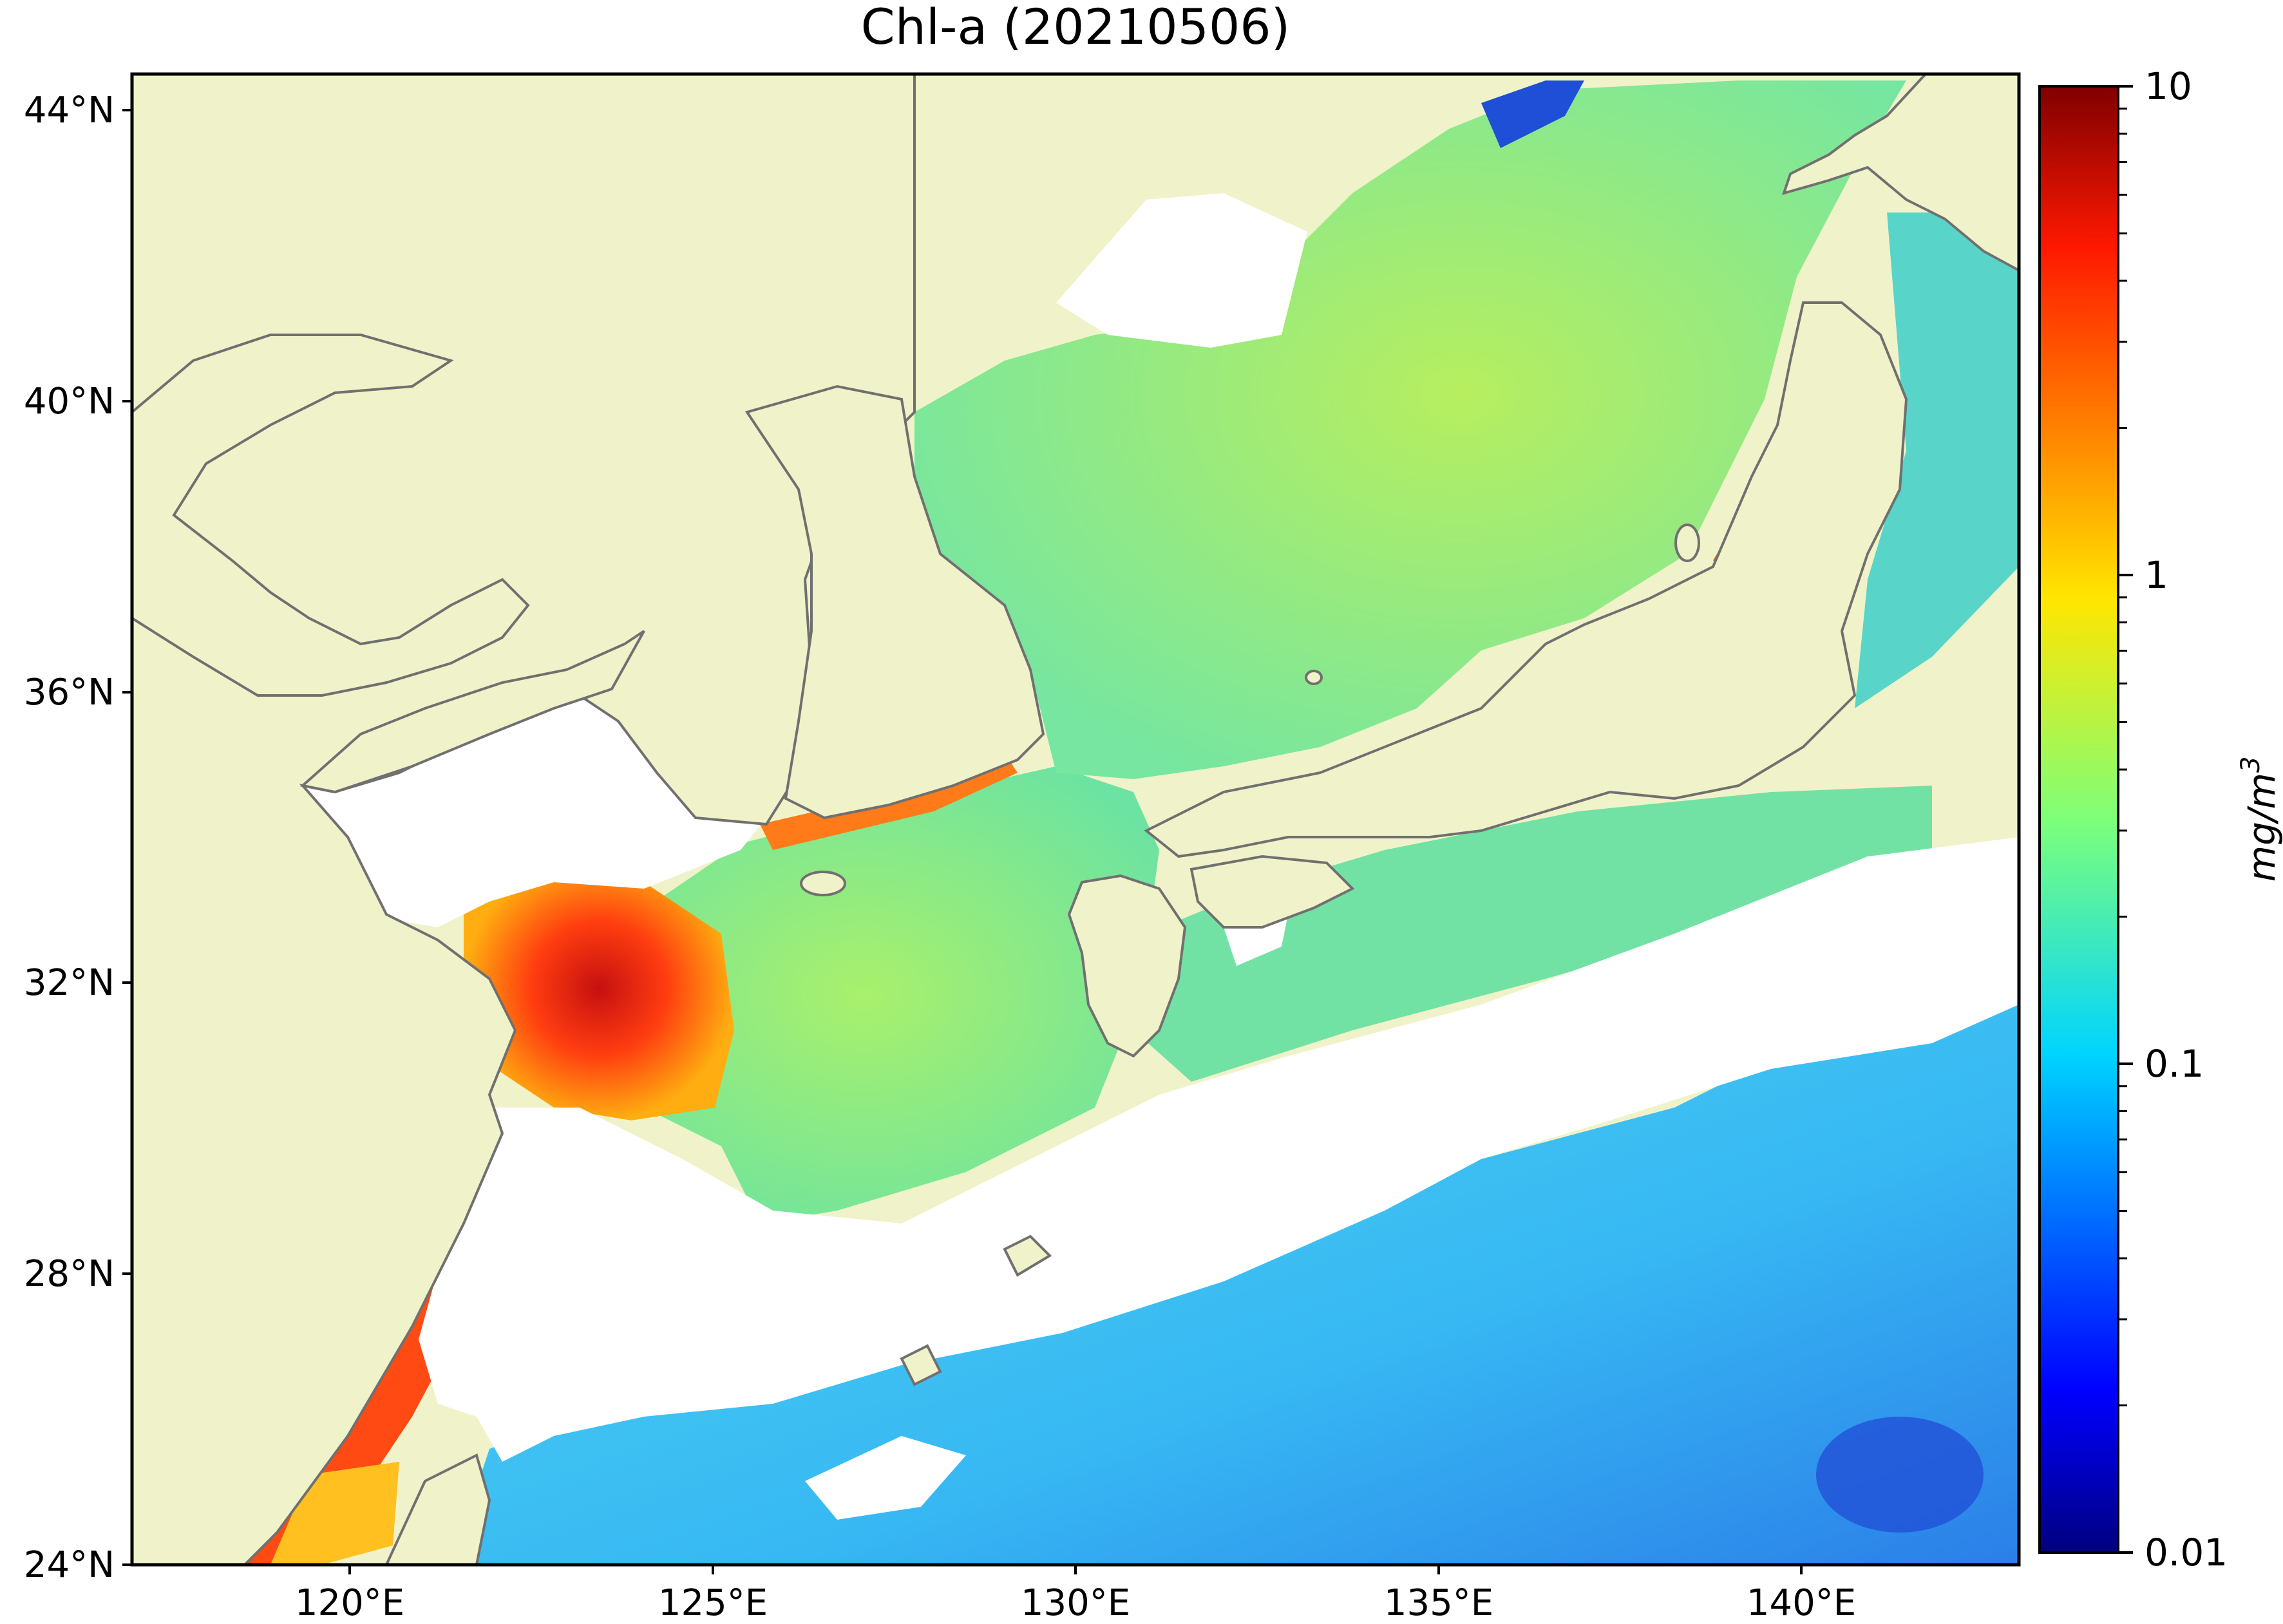 The width and height of the screenshot is (2283, 1624). What do you see at coordinates (78, 838) in the screenshot?
I see `lat-axis: 44°N 40°N 36°N 32°N 28°N 24°N` at bounding box center [78, 838].